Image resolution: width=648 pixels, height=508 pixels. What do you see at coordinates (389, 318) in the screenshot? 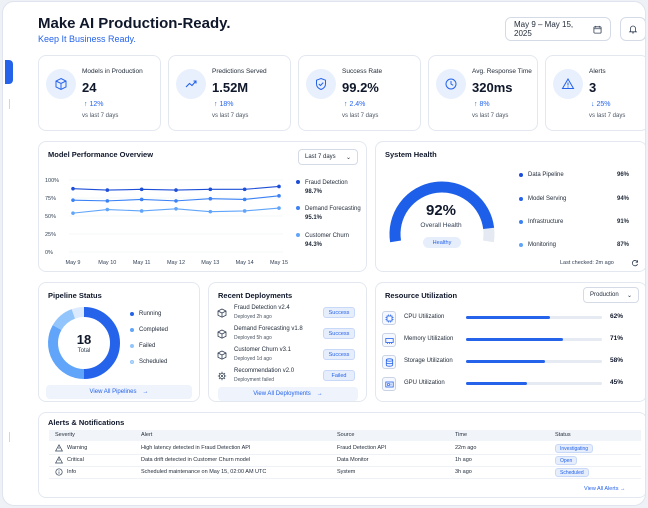
I see `cpu-icon` at bounding box center [389, 318].